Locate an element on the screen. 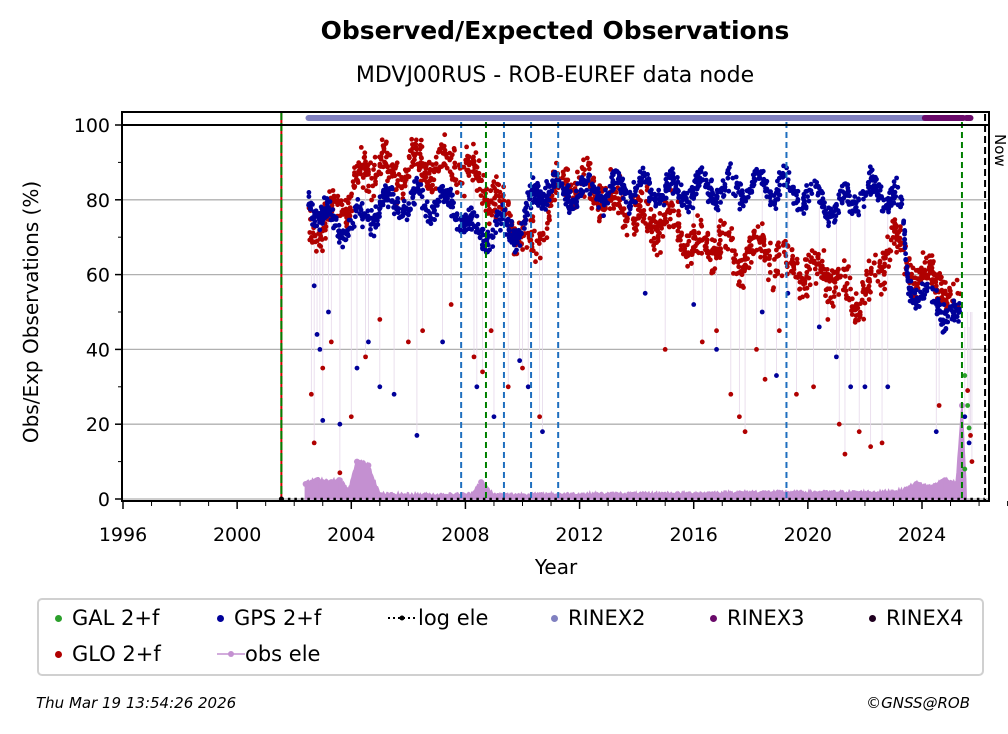  rinex3-marker-icon is located at coordinates (713, 618).